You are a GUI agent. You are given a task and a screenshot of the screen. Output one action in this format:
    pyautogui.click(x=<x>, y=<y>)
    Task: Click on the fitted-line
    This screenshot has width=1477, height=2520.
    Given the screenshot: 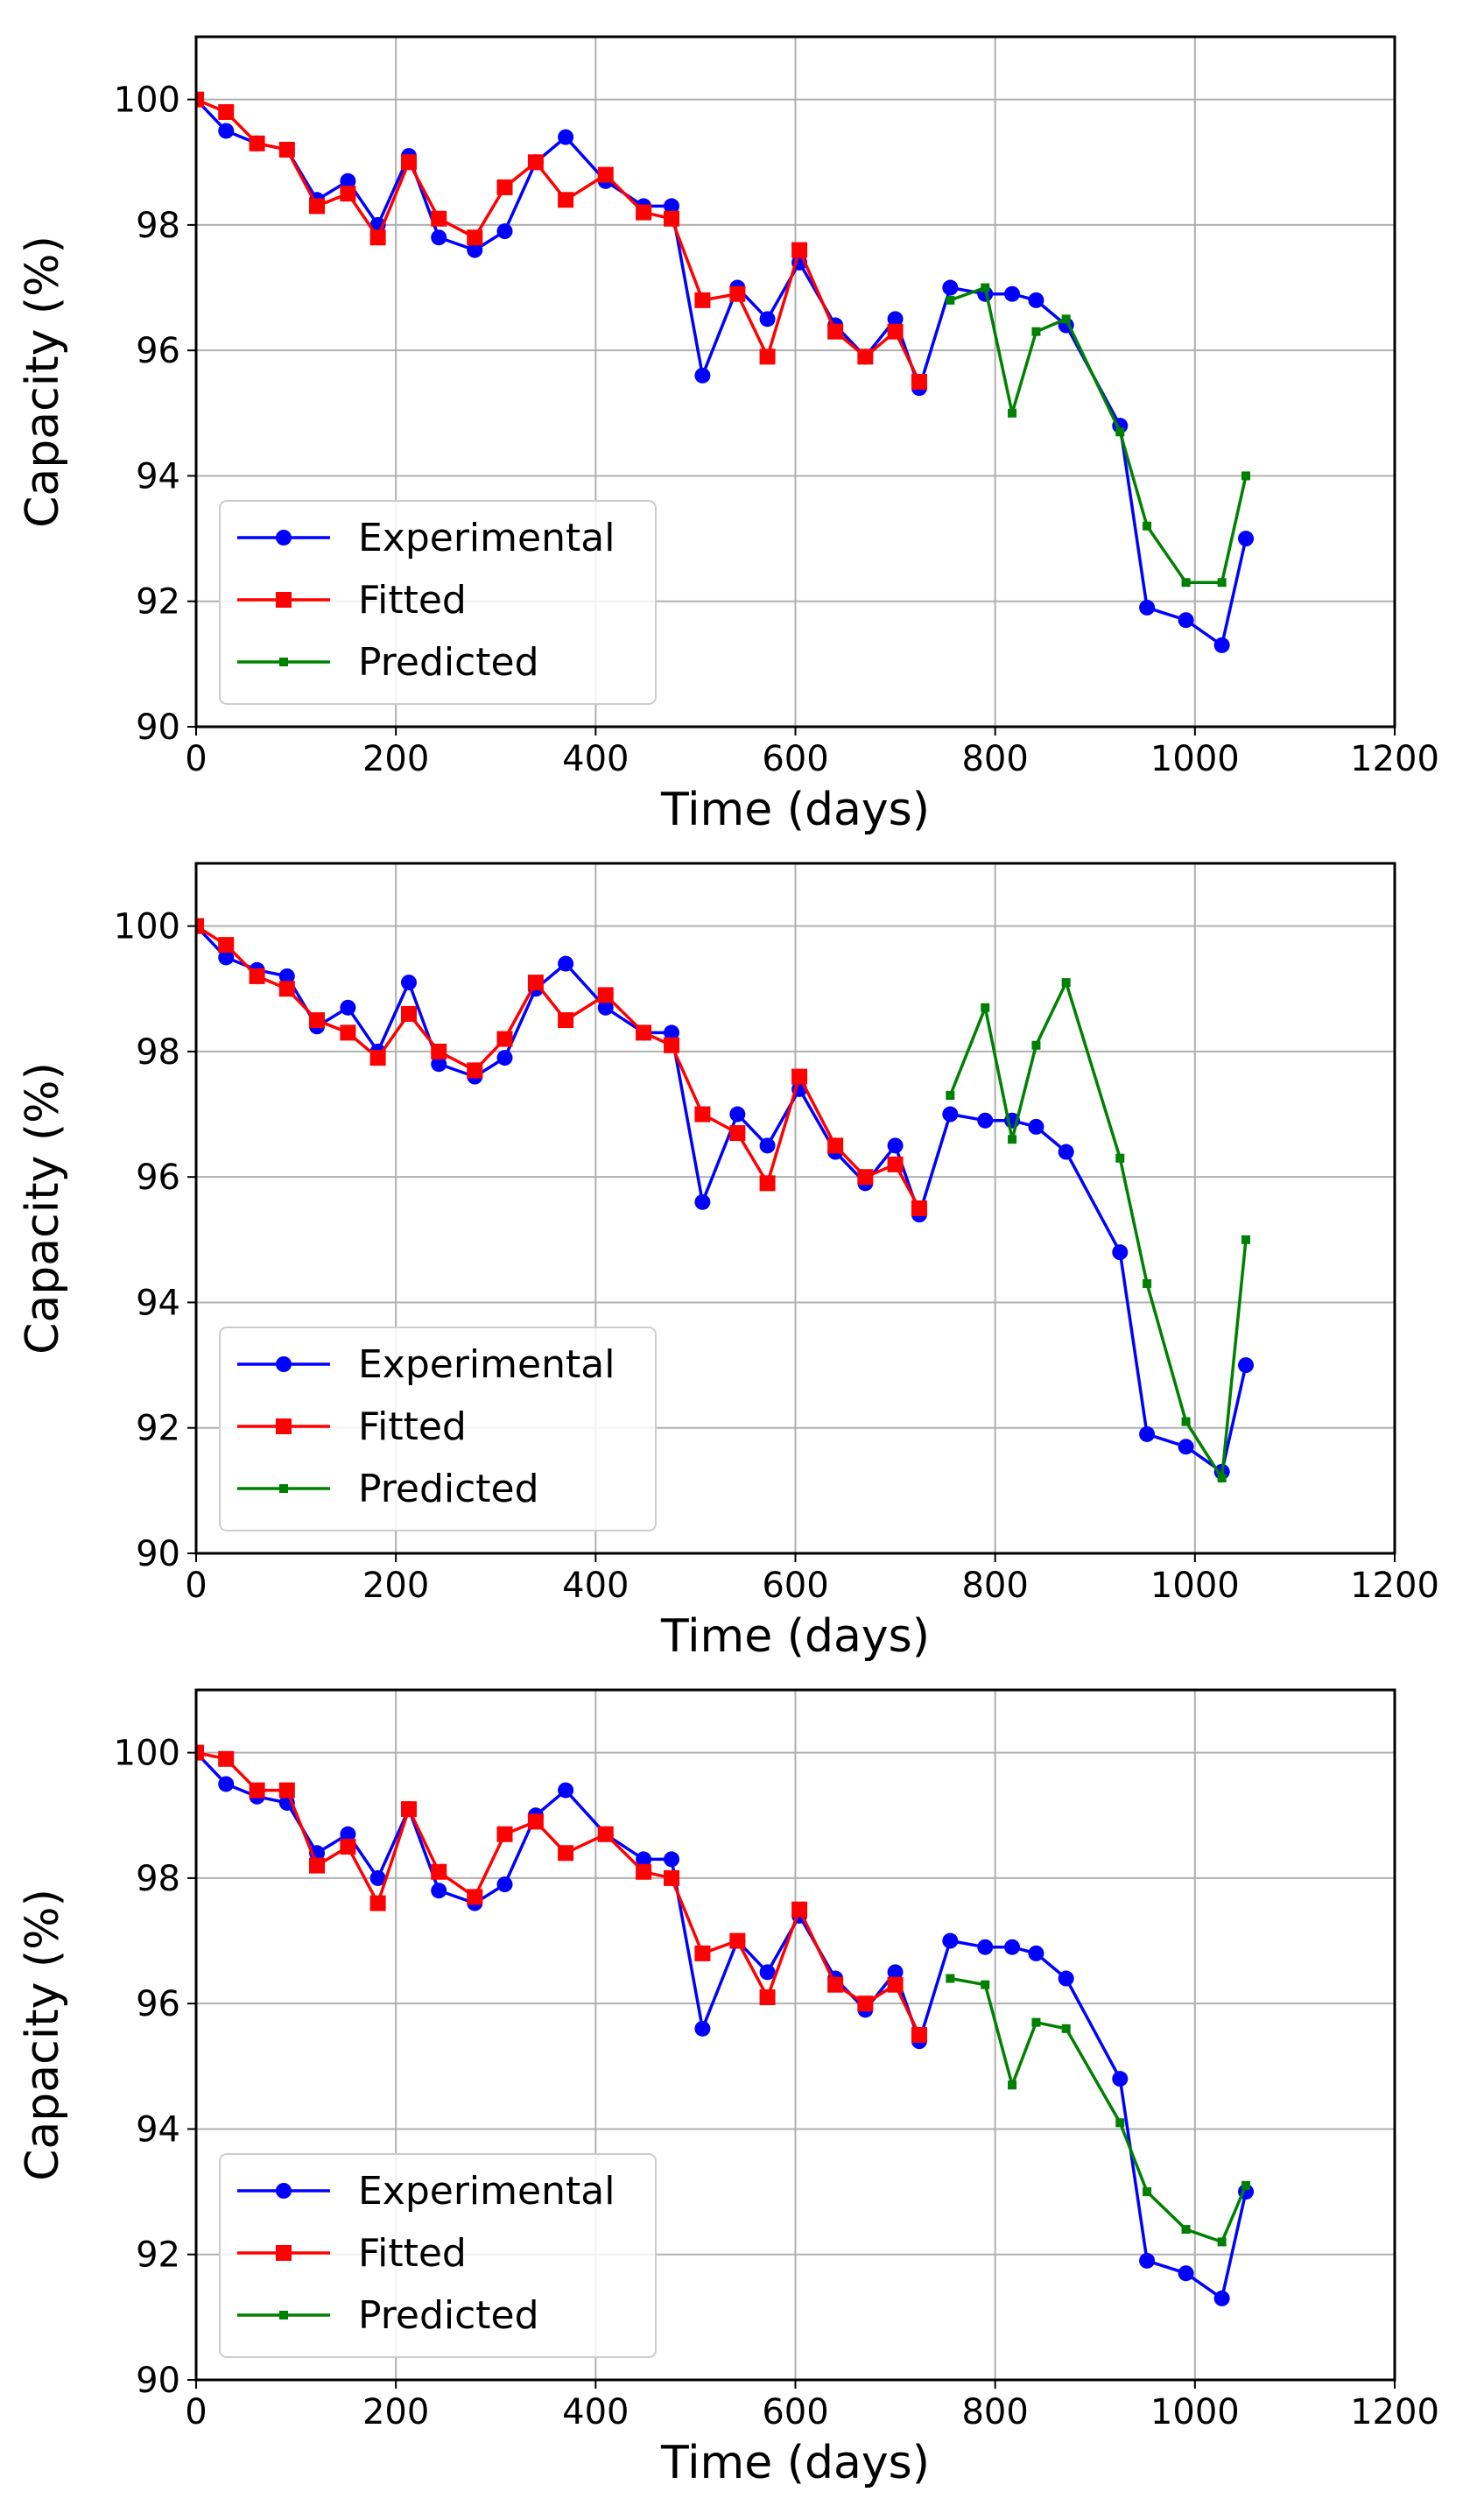 What is the action you would take?
    pyautogui.click(x=558, y=240)
    